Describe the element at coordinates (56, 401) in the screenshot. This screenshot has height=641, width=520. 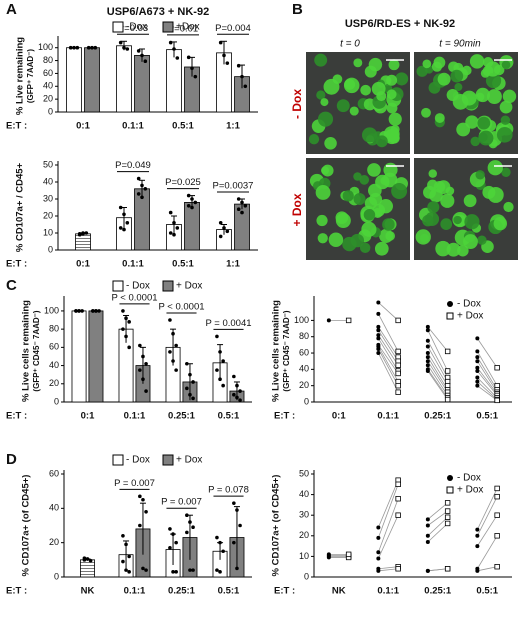
I see `y-tick-label: 0` at that location.